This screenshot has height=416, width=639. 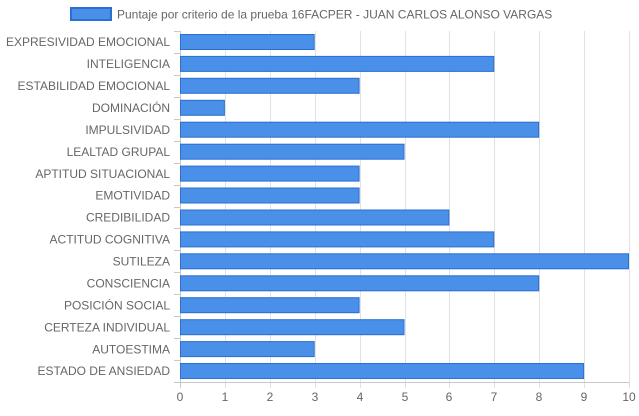 What do you see at coordinates (132, 196) in the screenshot?
I see `category-label: EMOTIVIDAD` at bounding box center [132, 196].